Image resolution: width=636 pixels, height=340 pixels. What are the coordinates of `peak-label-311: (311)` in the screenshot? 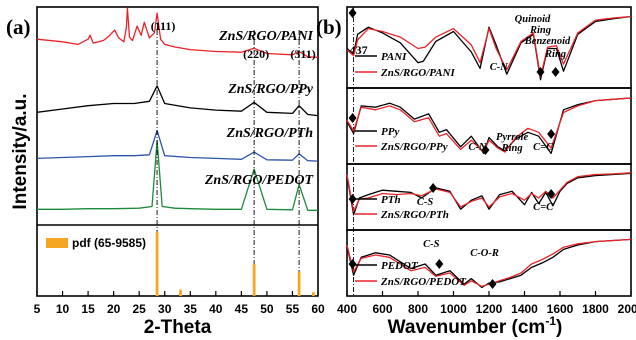 It's located at (302, 54).